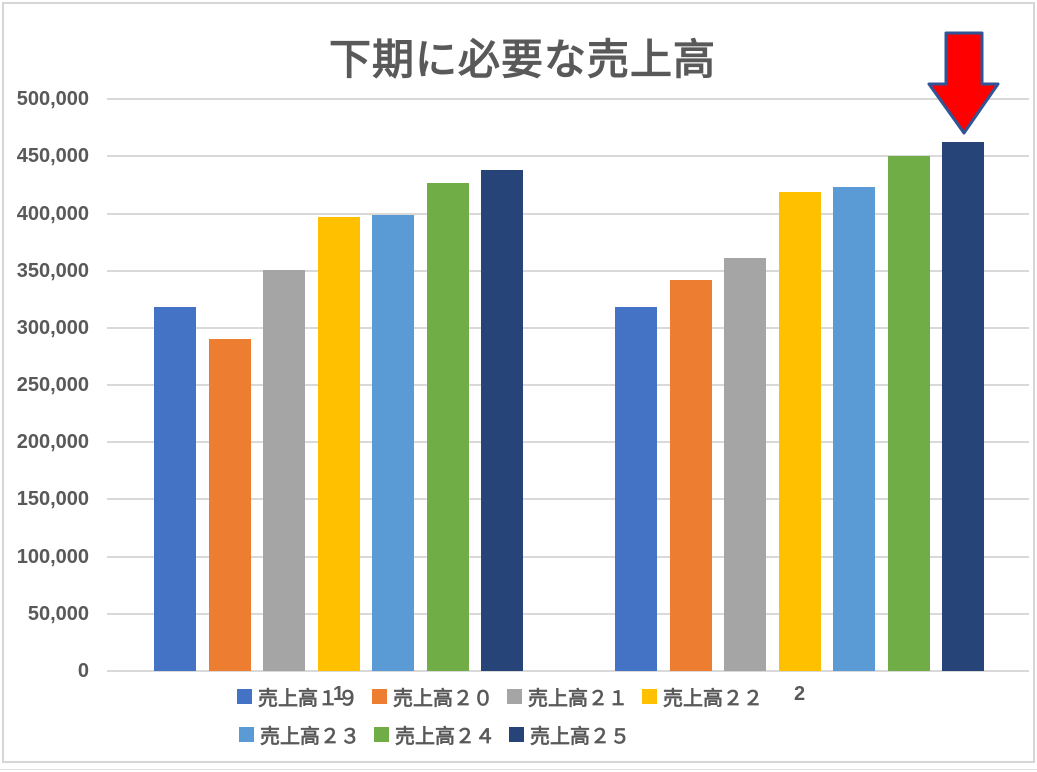 This screenshot has width=1037, height=772. I want to click on legend-label-売上高２５: 売上高２５, so click(580, 737).